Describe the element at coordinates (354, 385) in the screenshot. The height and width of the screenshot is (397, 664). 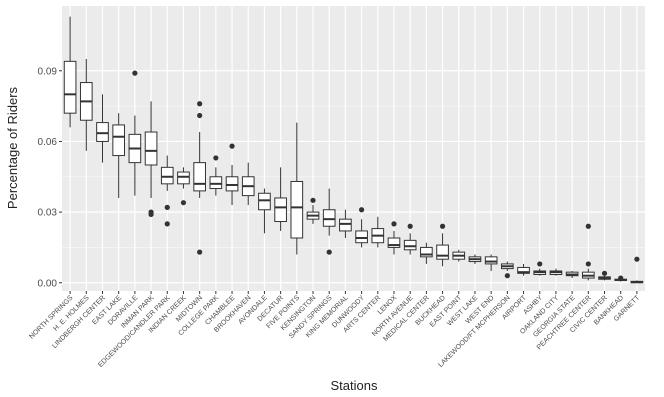
I see `x-axis-label: Stations` at that location.